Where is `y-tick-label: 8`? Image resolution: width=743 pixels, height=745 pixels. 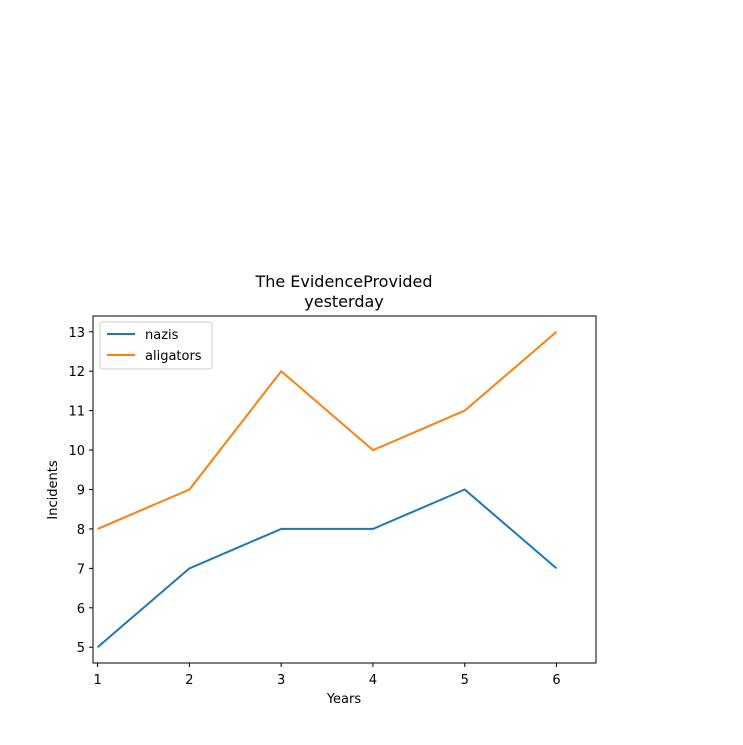
y-tick-label: 8 is located at coordinates (81, 530).